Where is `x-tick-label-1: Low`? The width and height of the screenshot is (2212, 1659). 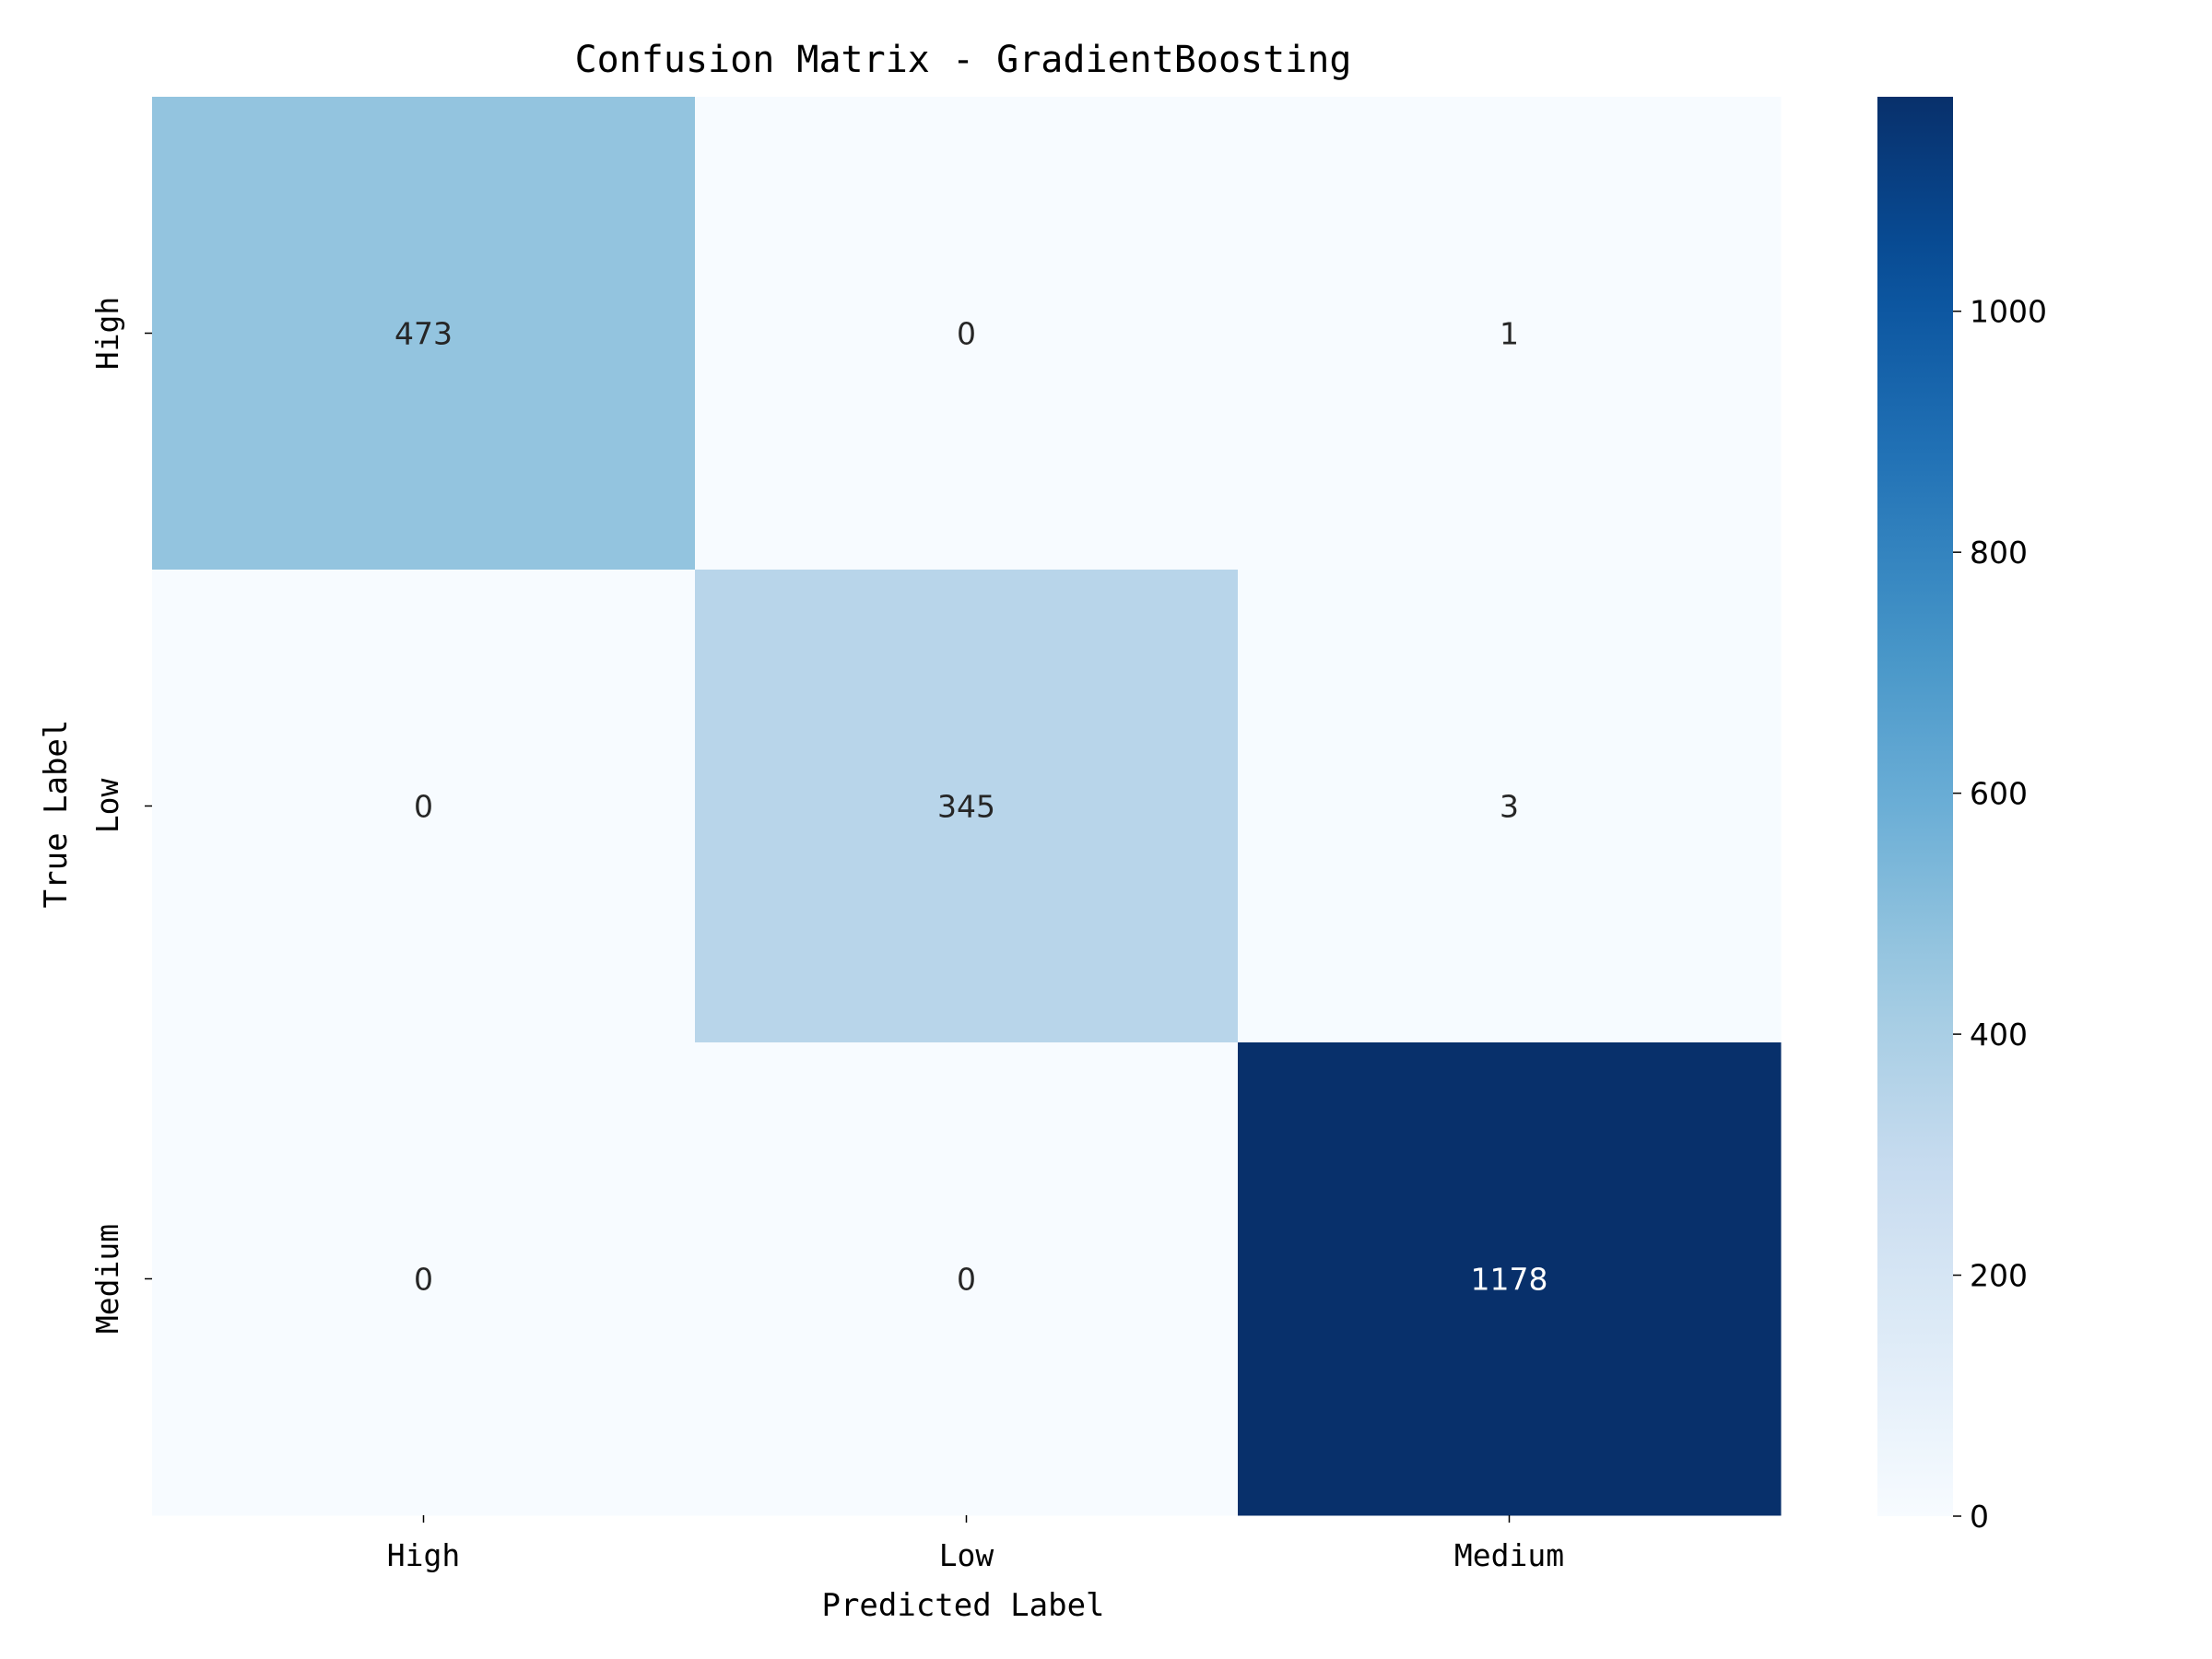
x-tick-label-1: Low is located at coordinates (966, 1555).